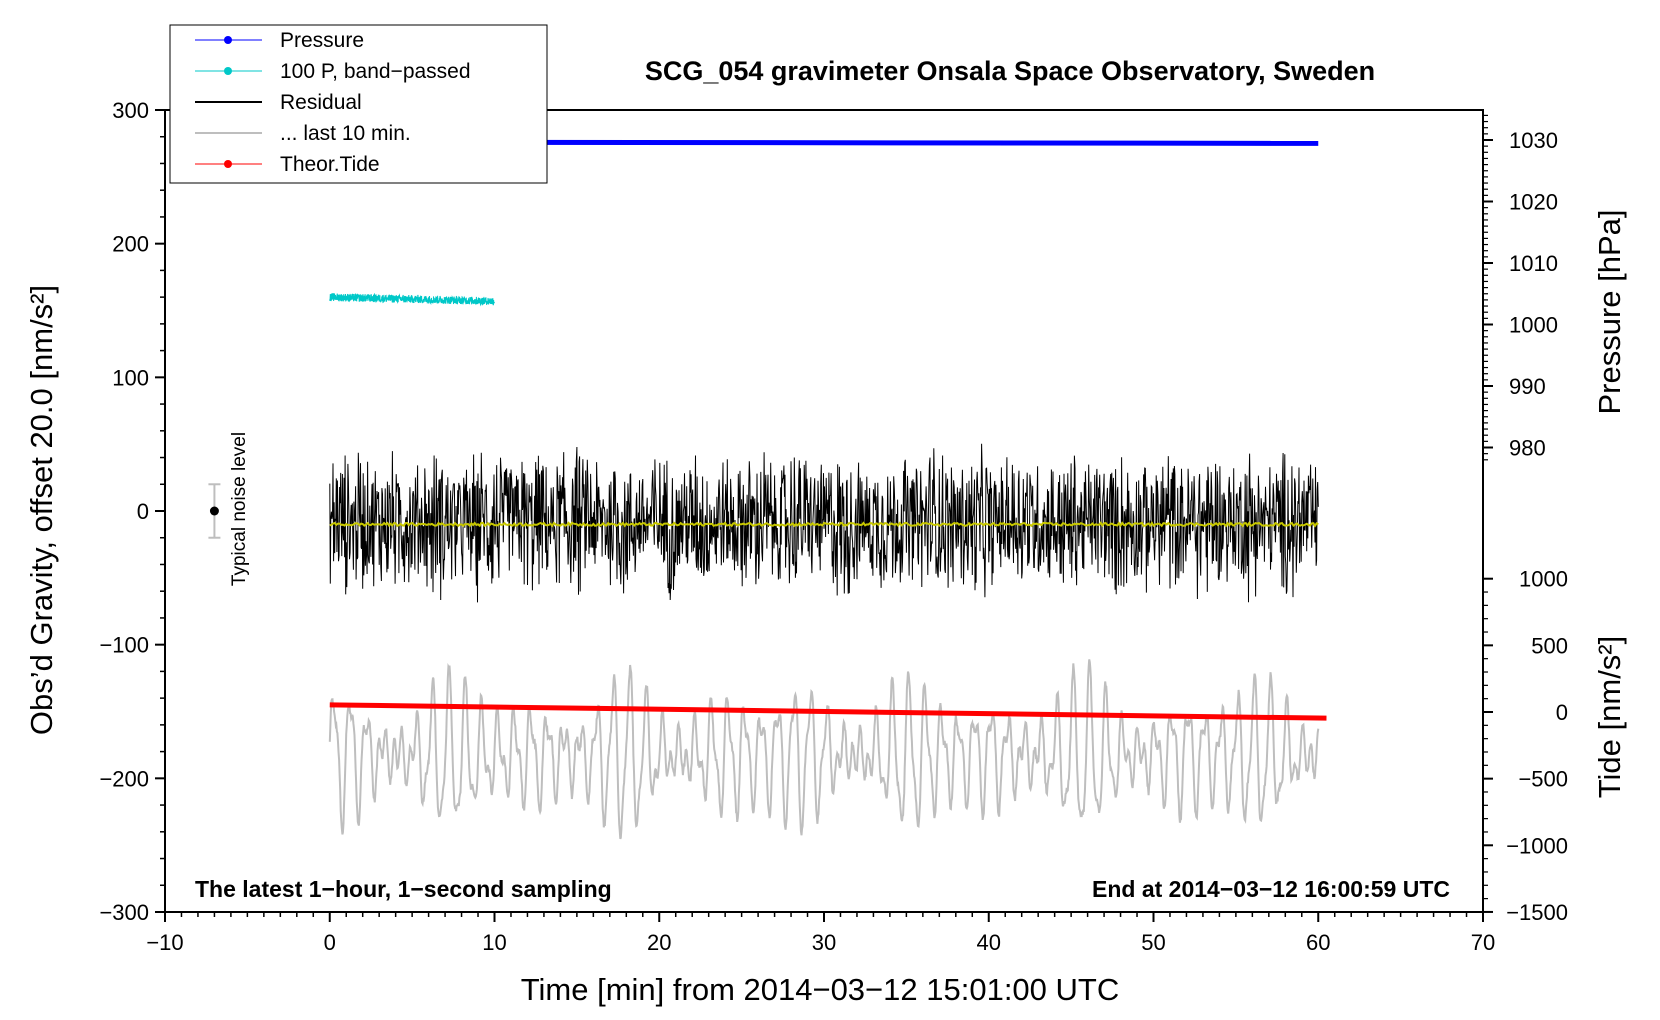 The height and width of the screenshot is (1020, 1660). Describe the element at coordinates (1537, 912) in the screenshot. I see `y-tide-tick-label: −1500` at that location.